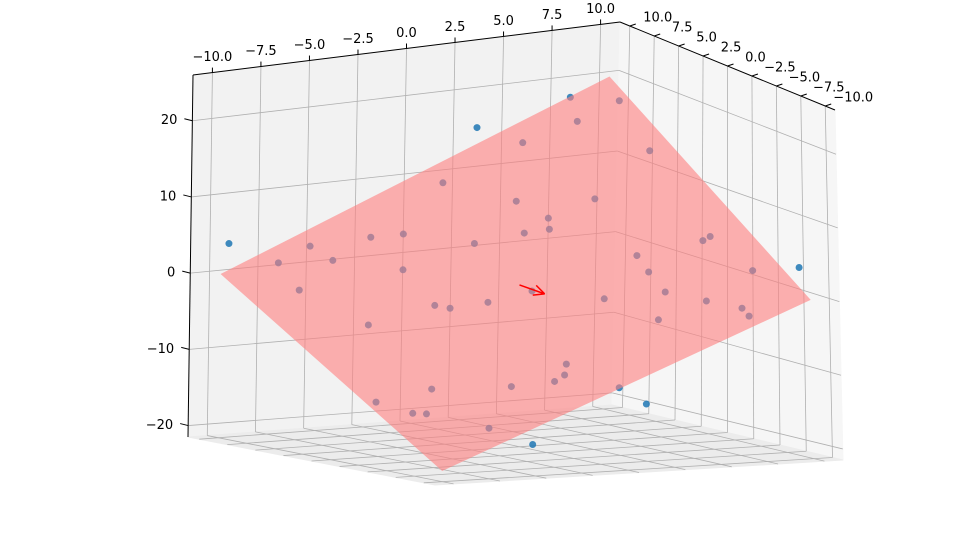  I want to click on x-tick-label: −2.5, so click(358, 39).